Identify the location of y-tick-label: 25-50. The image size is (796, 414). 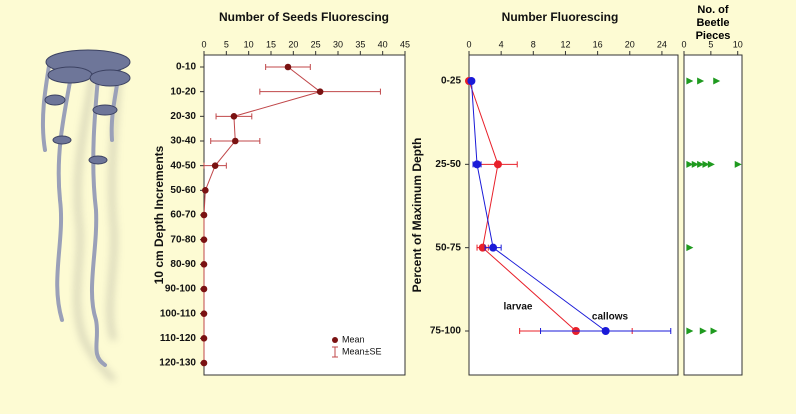
(448, 164).